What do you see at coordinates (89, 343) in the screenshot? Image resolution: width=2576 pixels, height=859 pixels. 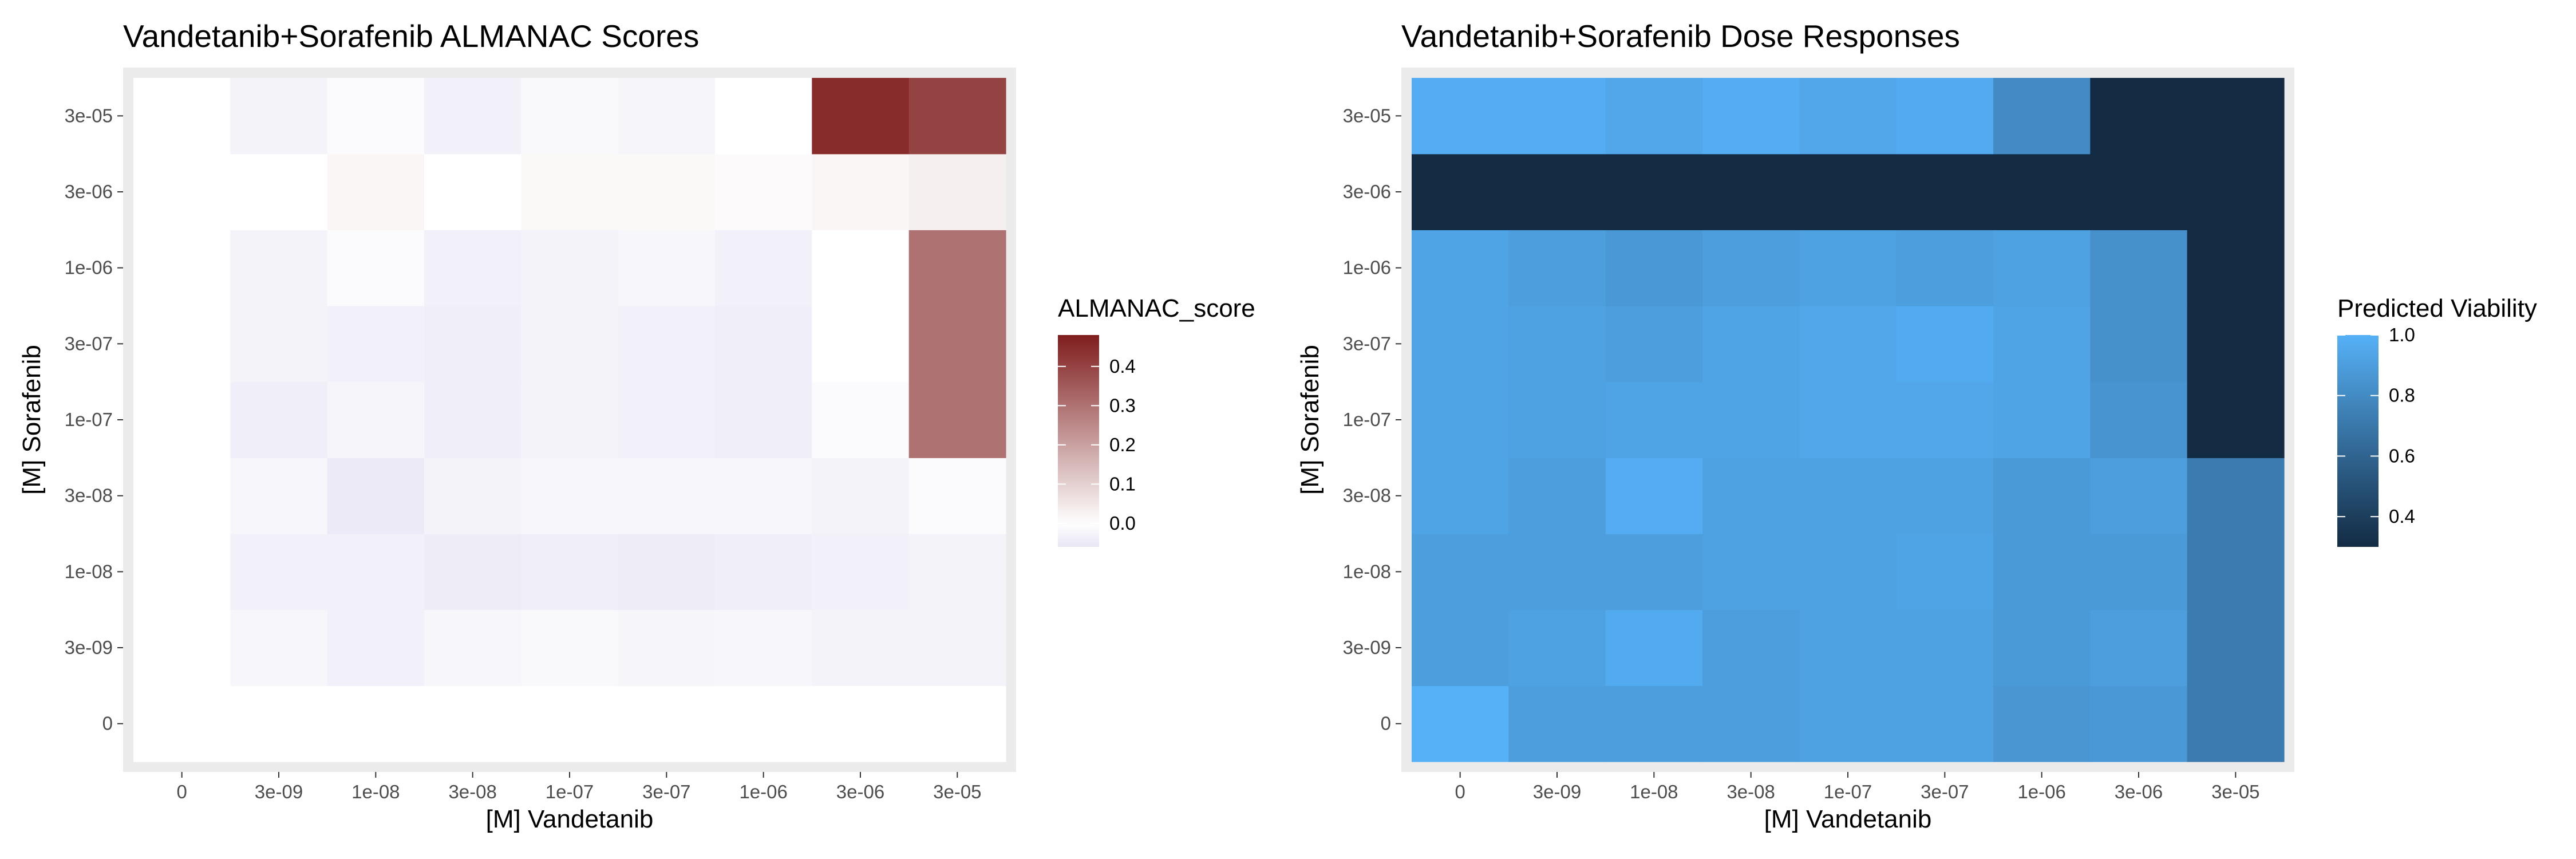 I see `y-tick-label: 3e-07` at bounding box center [89, 343].